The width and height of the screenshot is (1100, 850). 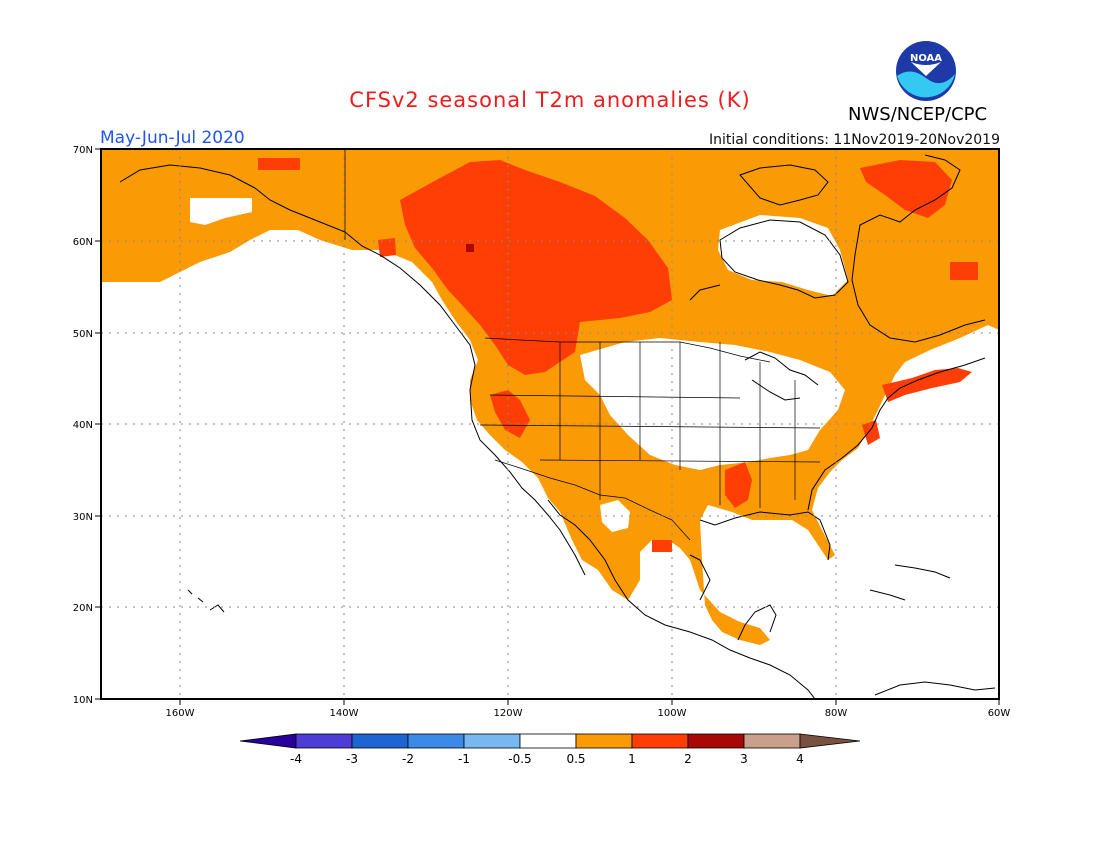 I want to click on lon-label-80w: 80W, so click(x=836, y=713).